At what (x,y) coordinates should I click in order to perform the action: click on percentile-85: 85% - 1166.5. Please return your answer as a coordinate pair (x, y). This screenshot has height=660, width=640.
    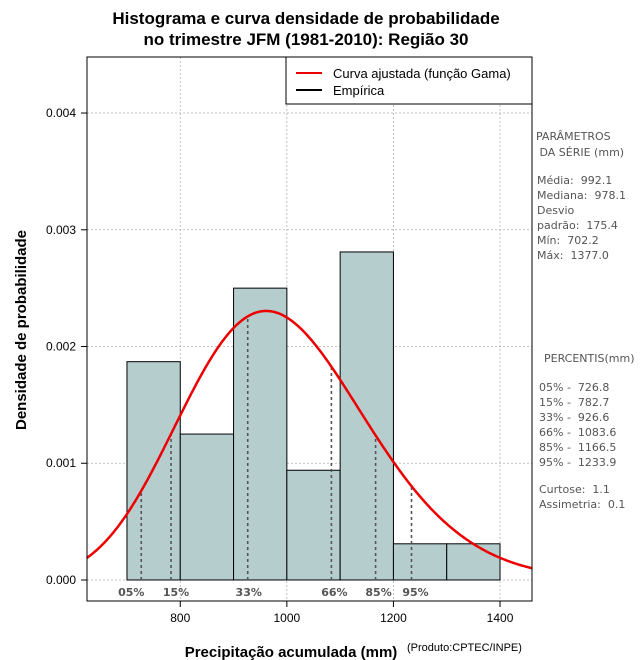
    Looking at the image, I should click on (577, 447).